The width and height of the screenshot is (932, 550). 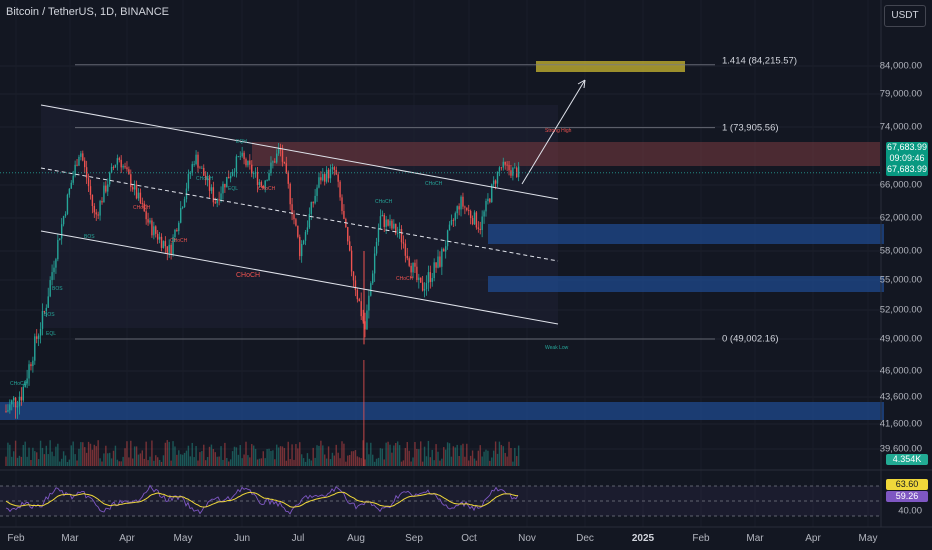 What do you see at coordinates (88, 12) in the screenshot?
I see `symbol-title: Bitcoin / TetherUS, 1D, BINANCE` at bounding box center [88, 12].